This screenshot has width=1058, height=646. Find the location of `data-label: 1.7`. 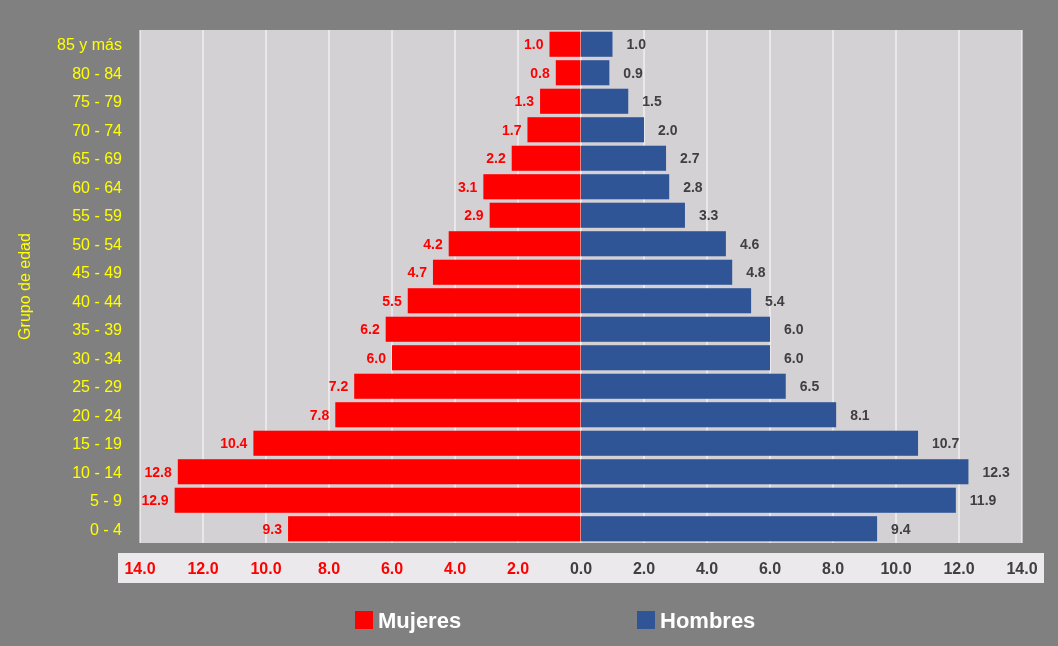

data-label: 1.7 is located at coordinates (511, 129).